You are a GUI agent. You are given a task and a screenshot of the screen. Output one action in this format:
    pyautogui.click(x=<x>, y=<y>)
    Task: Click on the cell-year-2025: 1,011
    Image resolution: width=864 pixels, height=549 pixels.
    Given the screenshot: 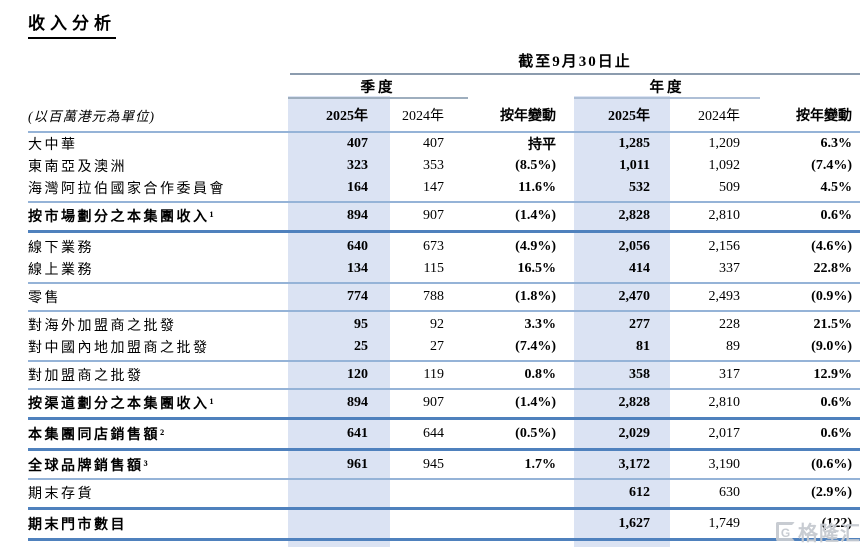 What is the action you would take?
    pyautogui.click(x=634, y=165)
    